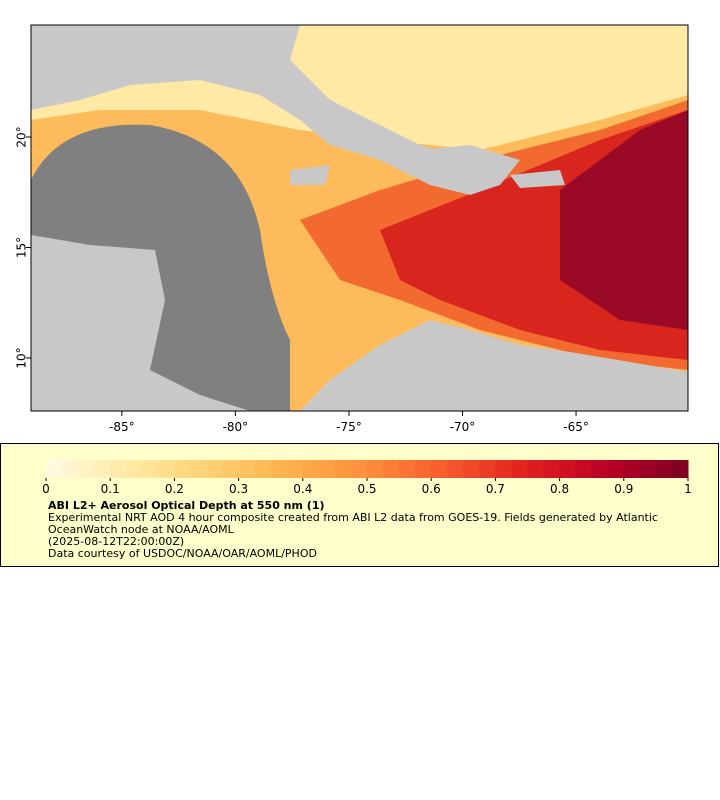  What do you see at coordinates (495, 489) in the screenshot?
I see `colorbar-tick-label: 0.7` at bounding box center [495, 489].